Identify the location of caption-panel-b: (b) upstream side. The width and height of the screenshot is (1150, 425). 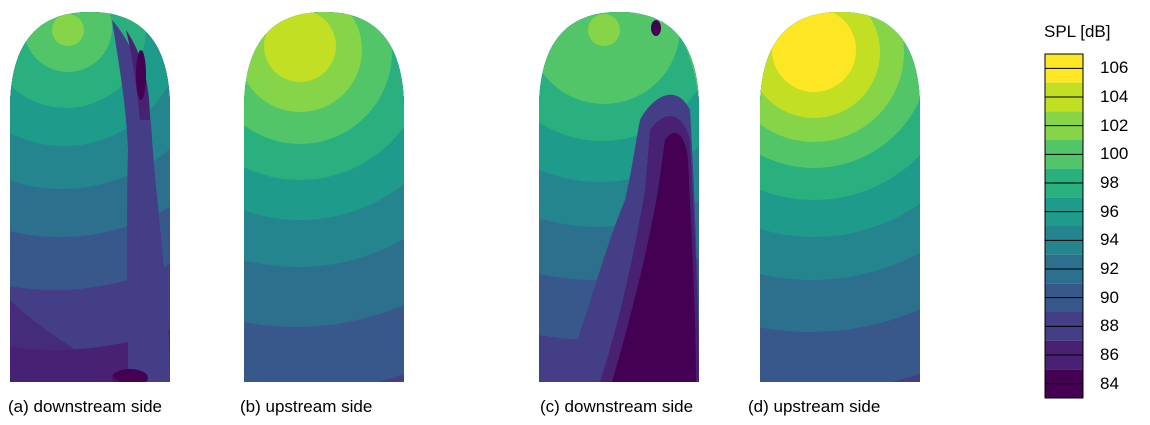
(306, 406).